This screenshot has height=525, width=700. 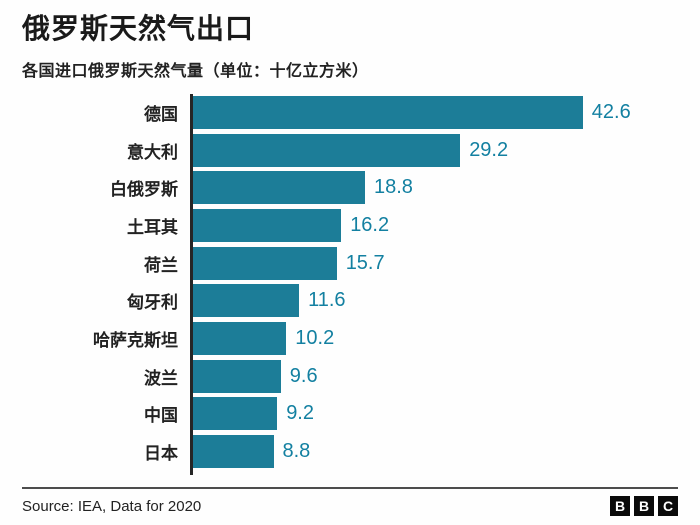 What do you see at coordinates (611, 111) in the screenshot?
I see `value-label: 42.6` at bounding box center [611, 111].